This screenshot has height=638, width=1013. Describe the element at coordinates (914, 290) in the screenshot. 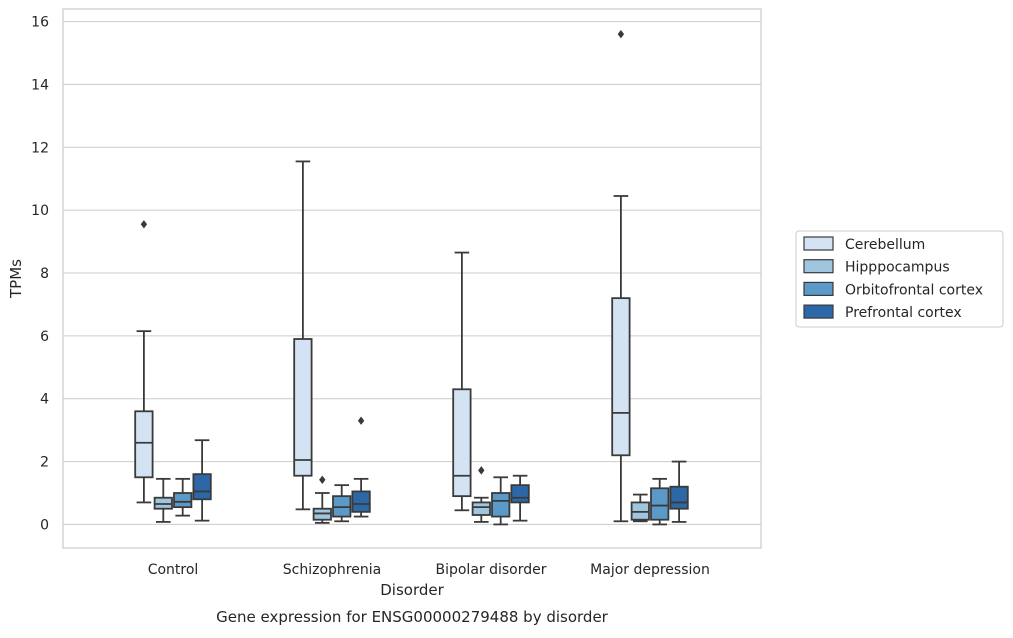

I see `legend-label: Orbitofrontal cortex` at that location.